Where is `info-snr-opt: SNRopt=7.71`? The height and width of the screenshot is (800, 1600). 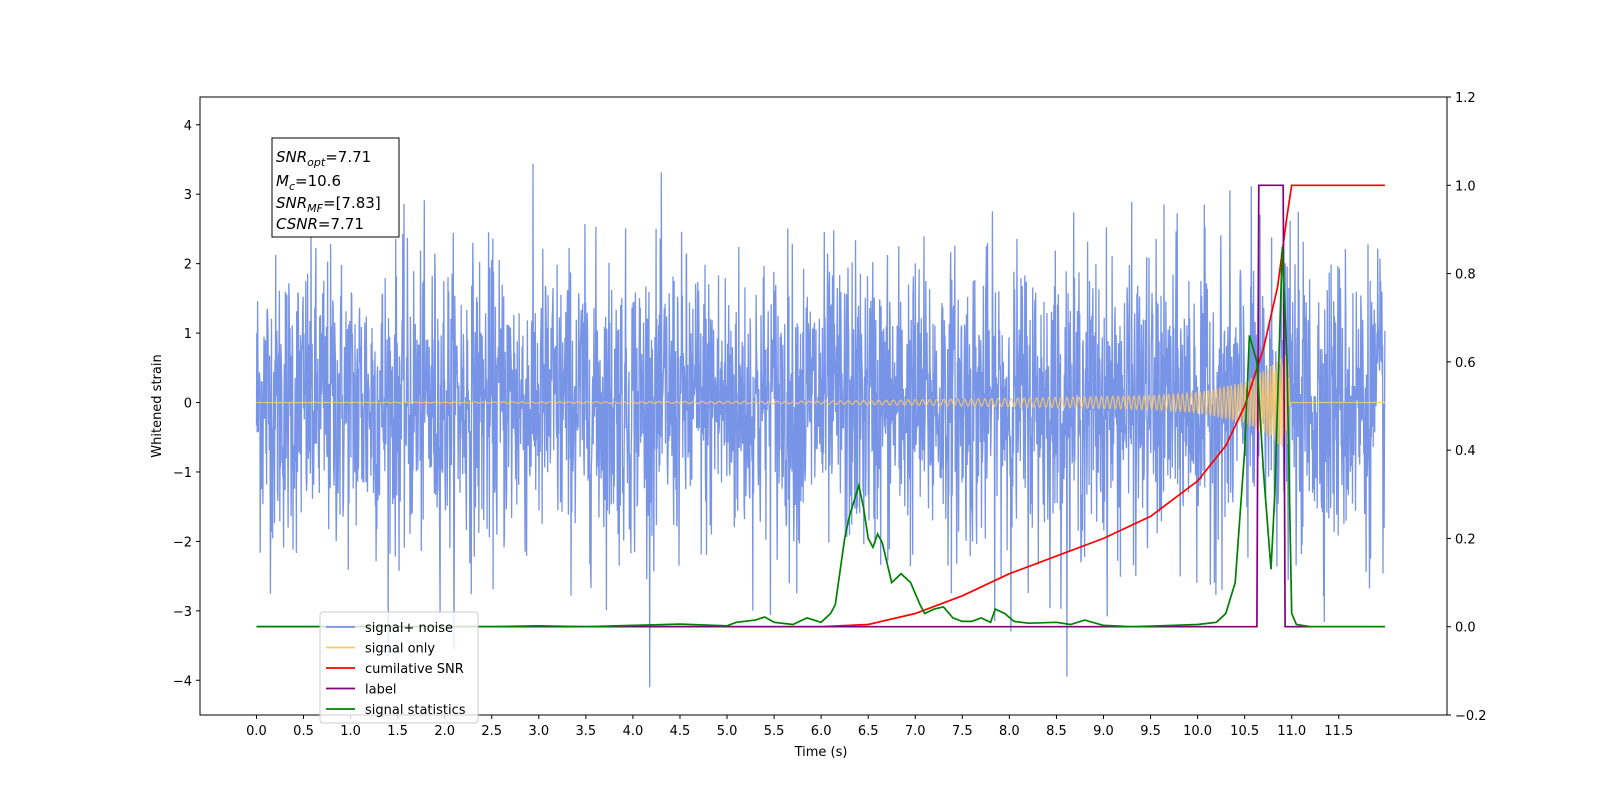
info-snr-opt: SNRopt=7.71 is located at coordinates (323, 158).